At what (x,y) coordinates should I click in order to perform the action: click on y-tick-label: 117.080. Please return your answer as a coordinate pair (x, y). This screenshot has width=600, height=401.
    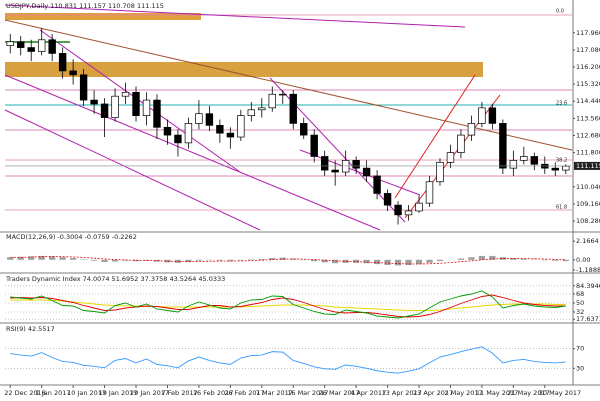
    Looking at the image, I should click on (588, 50).